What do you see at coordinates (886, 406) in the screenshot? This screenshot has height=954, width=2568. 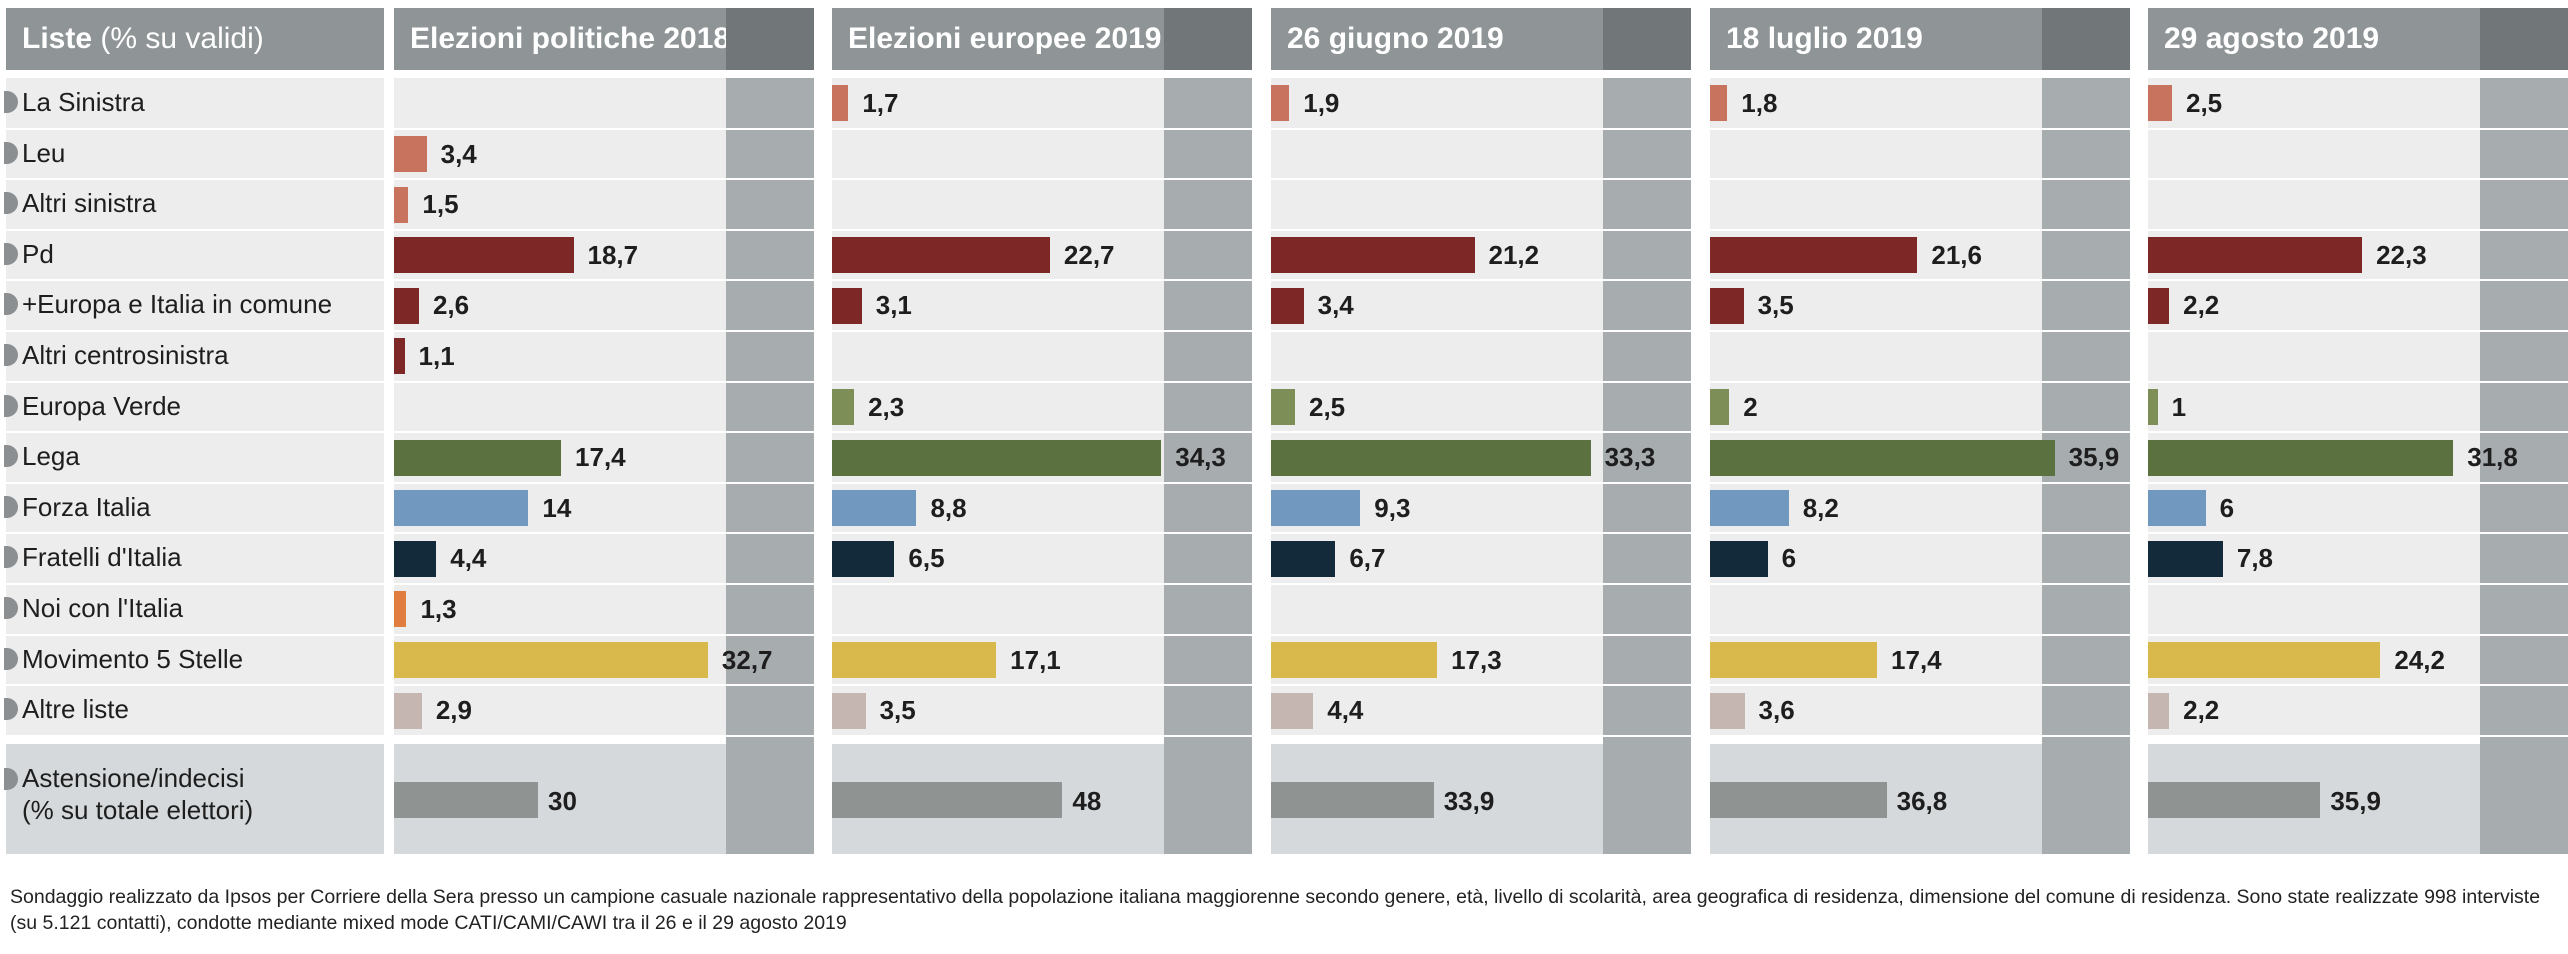 I see `value-label: 2,3` at bounding box center [886, 406].